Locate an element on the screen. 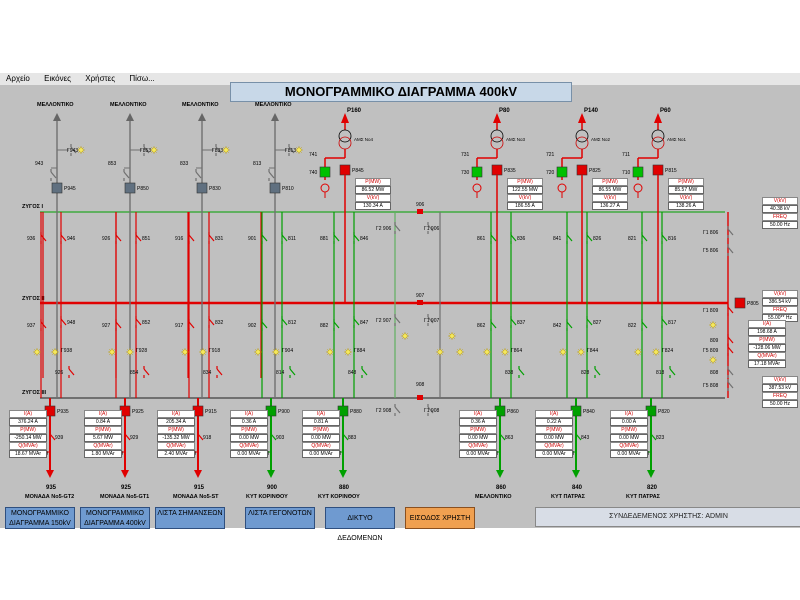 The height and width of the screenshot is (600, 800). nav-diagram-400kv-button: ΜΟΝΟΓΡΑΜΜΙΚΟ ΔΙΑΓΡΑΜΜΑ 400kV is located at coordinates (115, 518).